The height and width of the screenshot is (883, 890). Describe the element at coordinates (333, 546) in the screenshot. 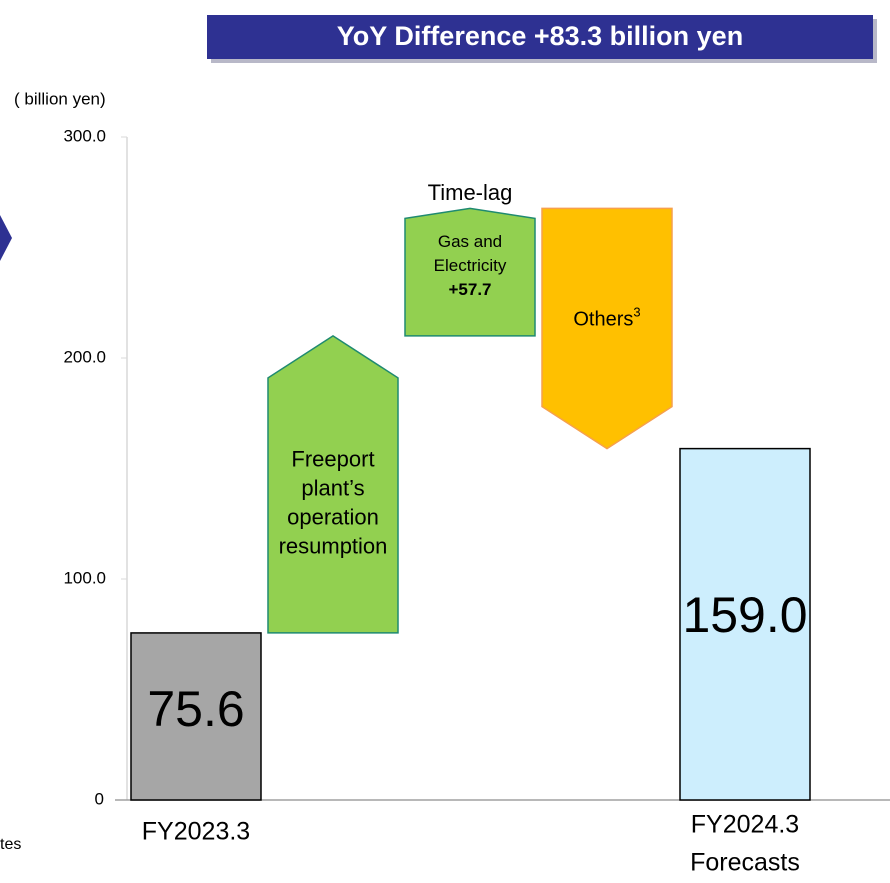

I see `category-label: resumption` at that location.